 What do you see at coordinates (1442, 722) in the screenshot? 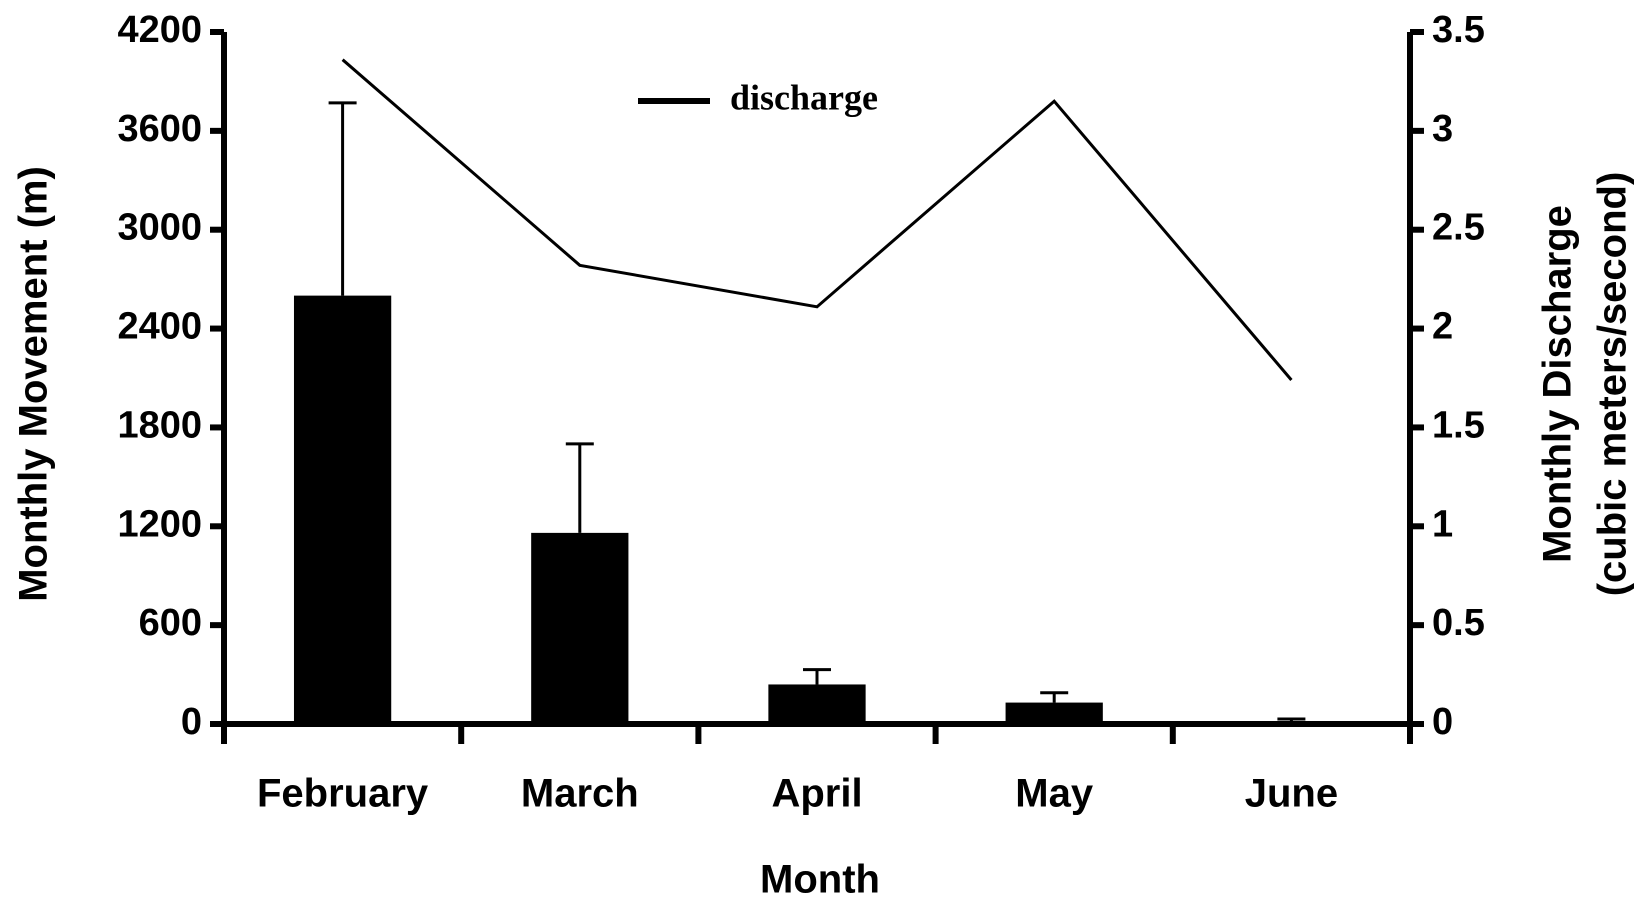
I see `y2-tick-label: 0` at bounding box center [1442, 722].